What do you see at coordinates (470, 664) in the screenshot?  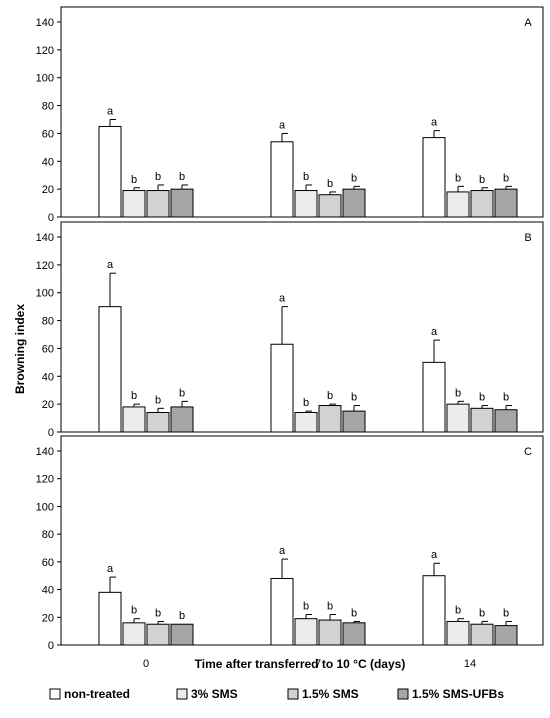 I see `x-tick-label: 14` at bounding box center [470, 664].